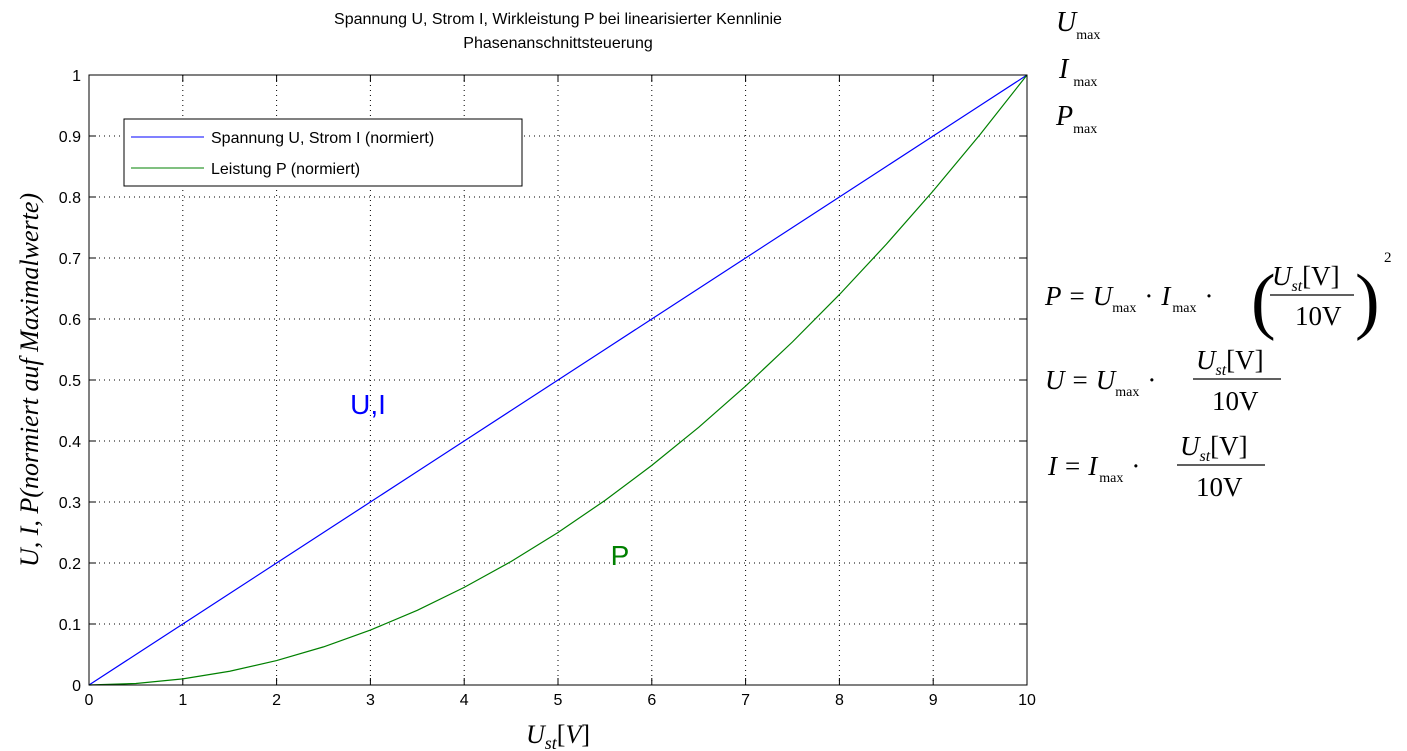 Image resolution: width=1407 pixels, height=751 pixels. Describe the element at coordinates (182, 700) in the screenshot. I see `x-tick-label: 1` at that location.